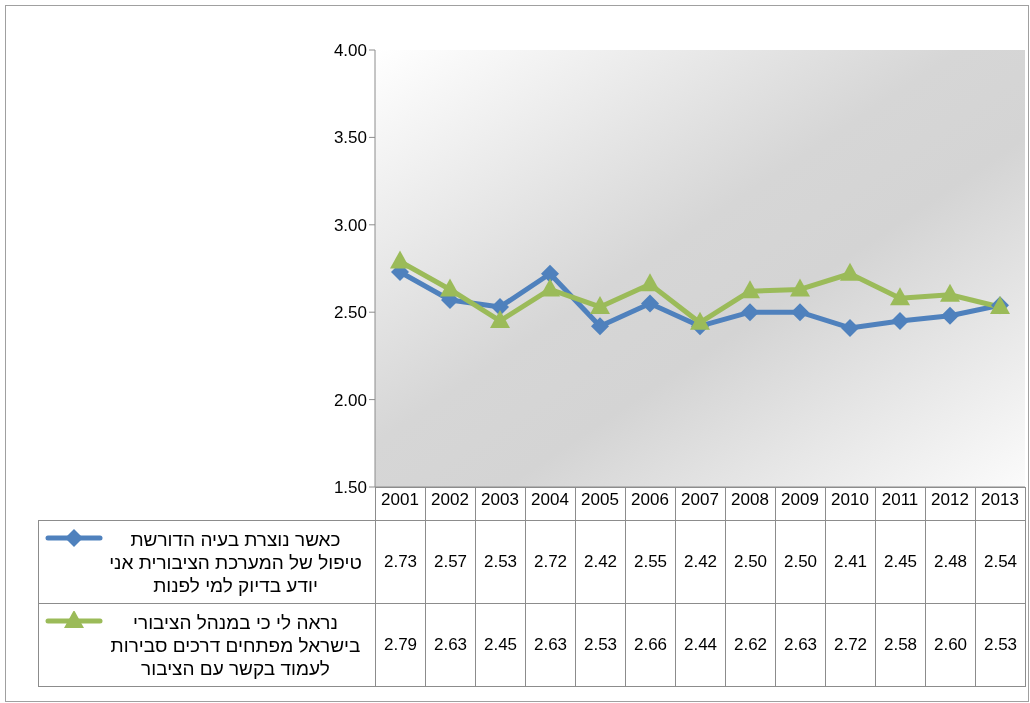  Describe the element at coordinates (400, 645) in the screenshot. I see `data-label: 2.79` at that location.